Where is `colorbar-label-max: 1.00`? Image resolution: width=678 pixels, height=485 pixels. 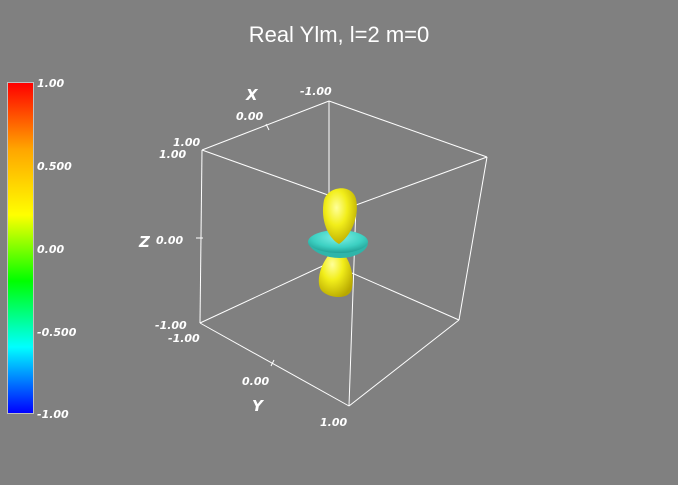
colorbar-label-max: 1.00 is located at coordinates (51, 83).